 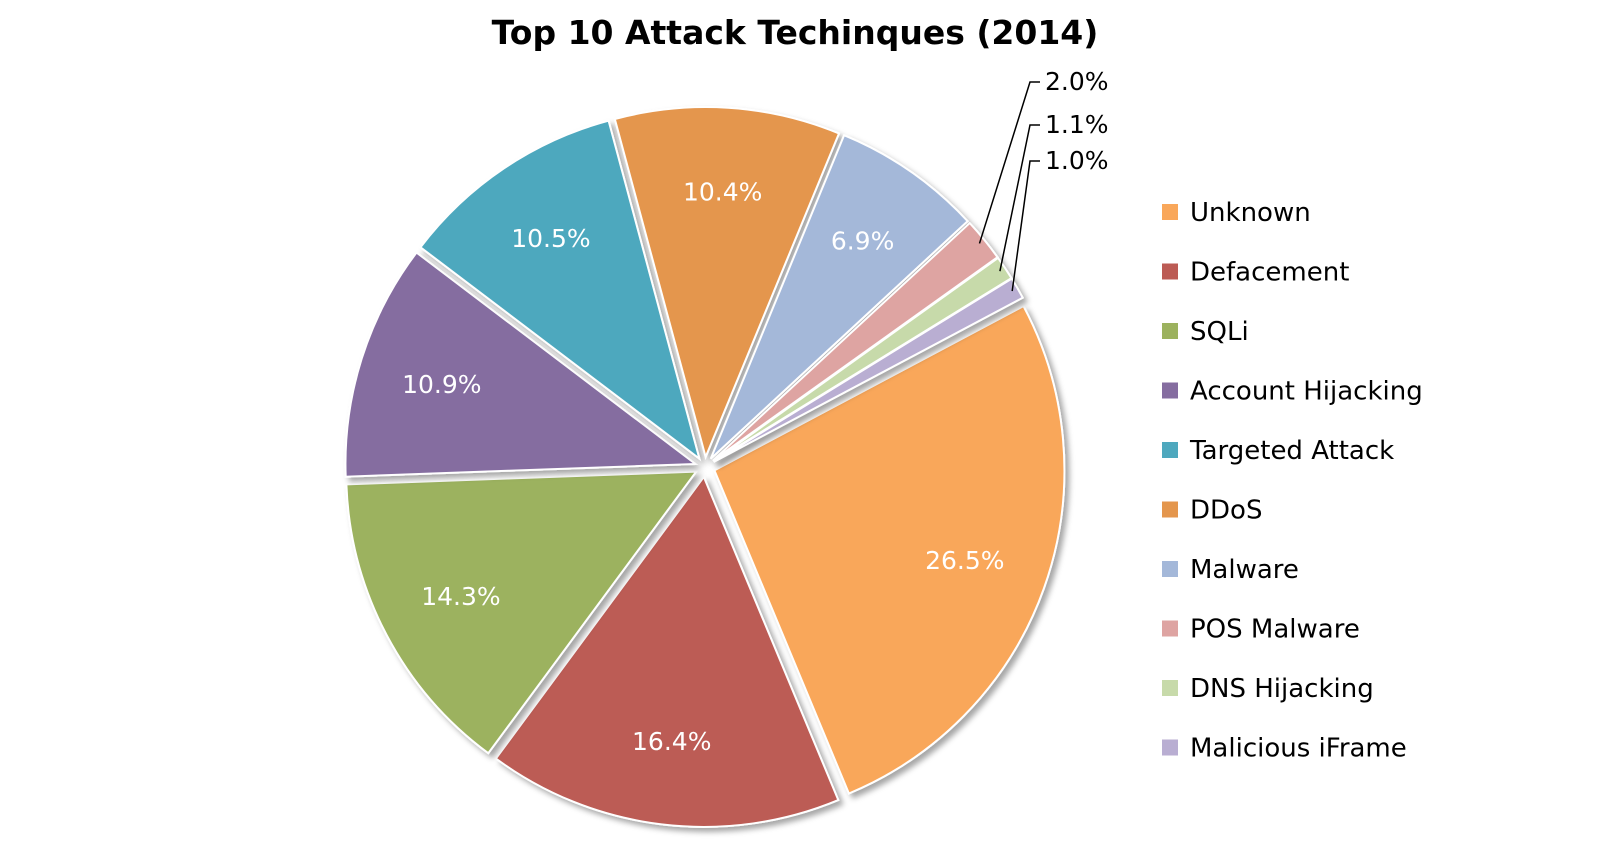 What do you see at coordinates (795, 32) in the screenshot?
I see `chart-title: Top 10 Attack Techinques (2014)` at bounding box center [795, 32].